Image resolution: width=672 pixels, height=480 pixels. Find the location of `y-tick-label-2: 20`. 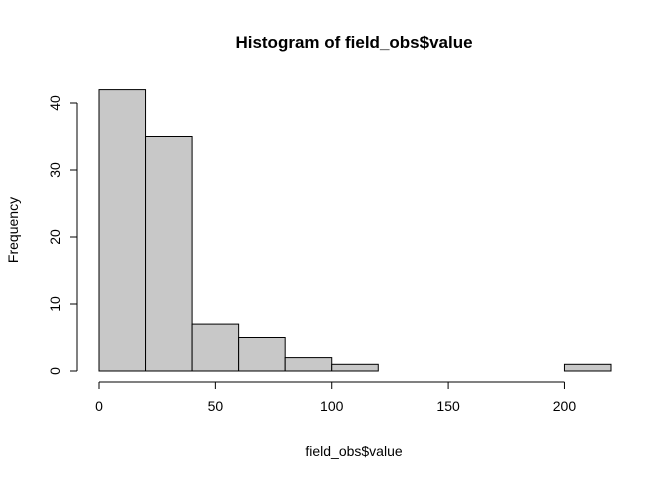

y-tick-label-2: 20 is located at coordinates (55, 237).